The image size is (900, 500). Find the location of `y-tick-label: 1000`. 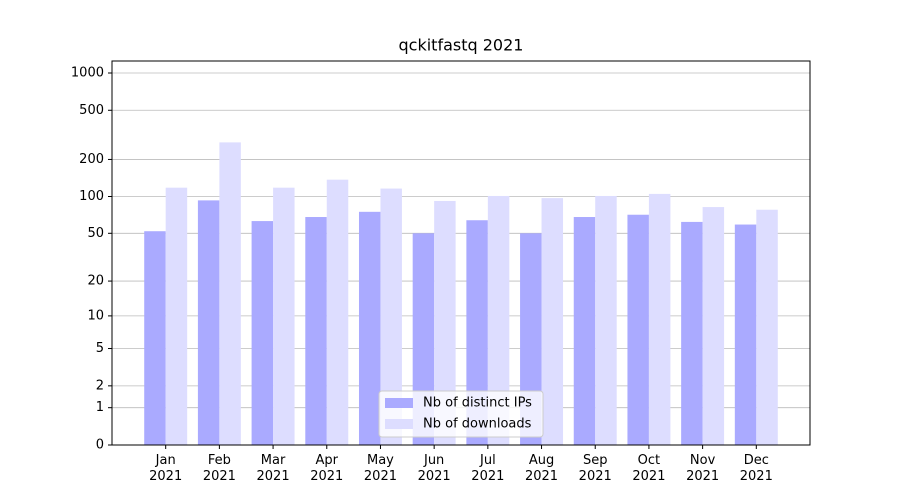

y-tick-label: 1000 is located at coordinates (87, 73).